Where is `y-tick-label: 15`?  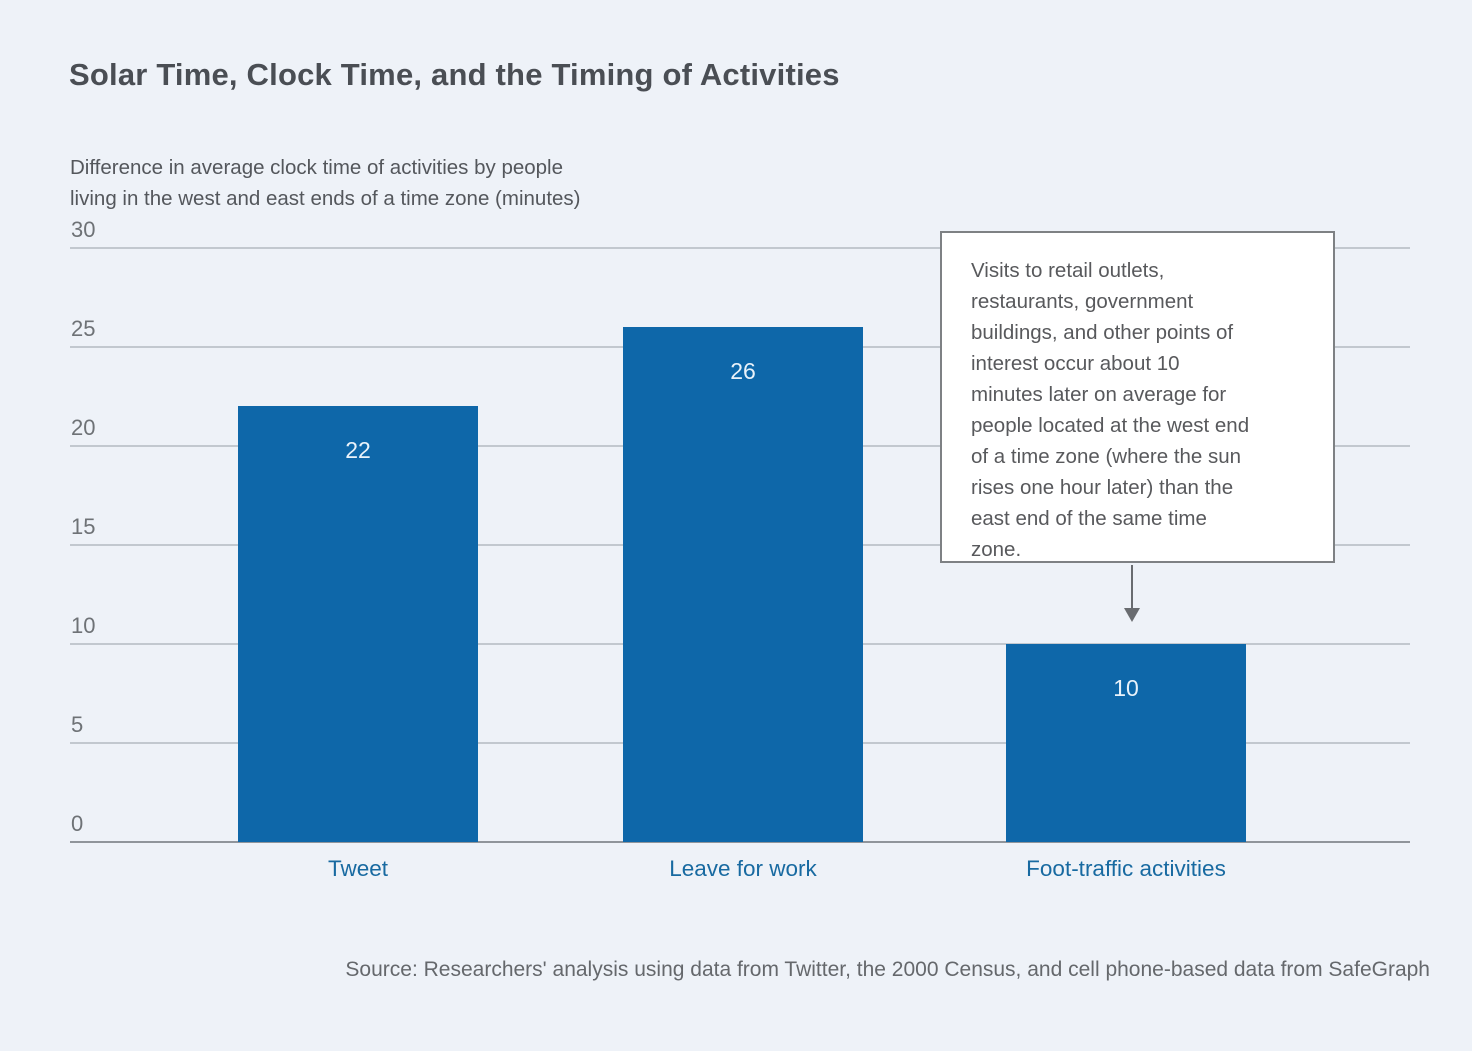 y-tick-label: 15 is located at coordinates (83, 526).